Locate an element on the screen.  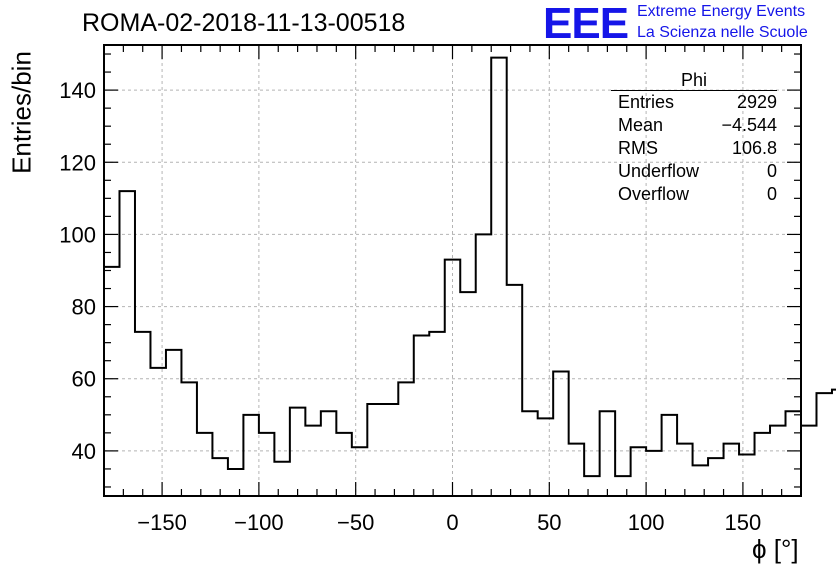
stats-value: 2929 is located at coordinates (756, 102).